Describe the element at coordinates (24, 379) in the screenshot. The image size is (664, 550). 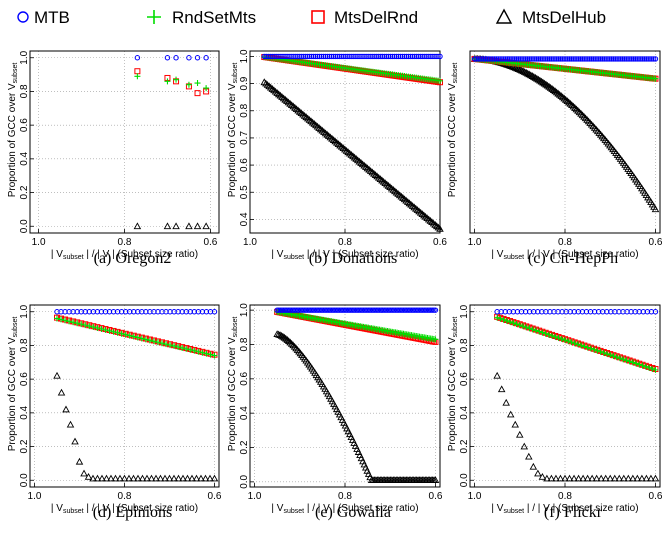
I see `y-tick-label: 0.6` at that location.